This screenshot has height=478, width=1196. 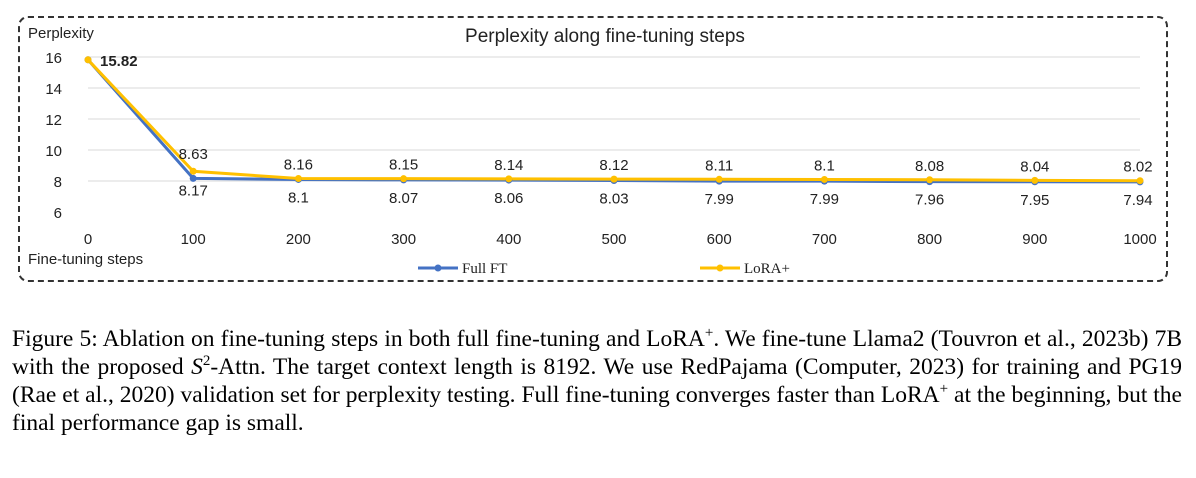 I want to click on x-tick-label: 800, so click(x=929, y=239).